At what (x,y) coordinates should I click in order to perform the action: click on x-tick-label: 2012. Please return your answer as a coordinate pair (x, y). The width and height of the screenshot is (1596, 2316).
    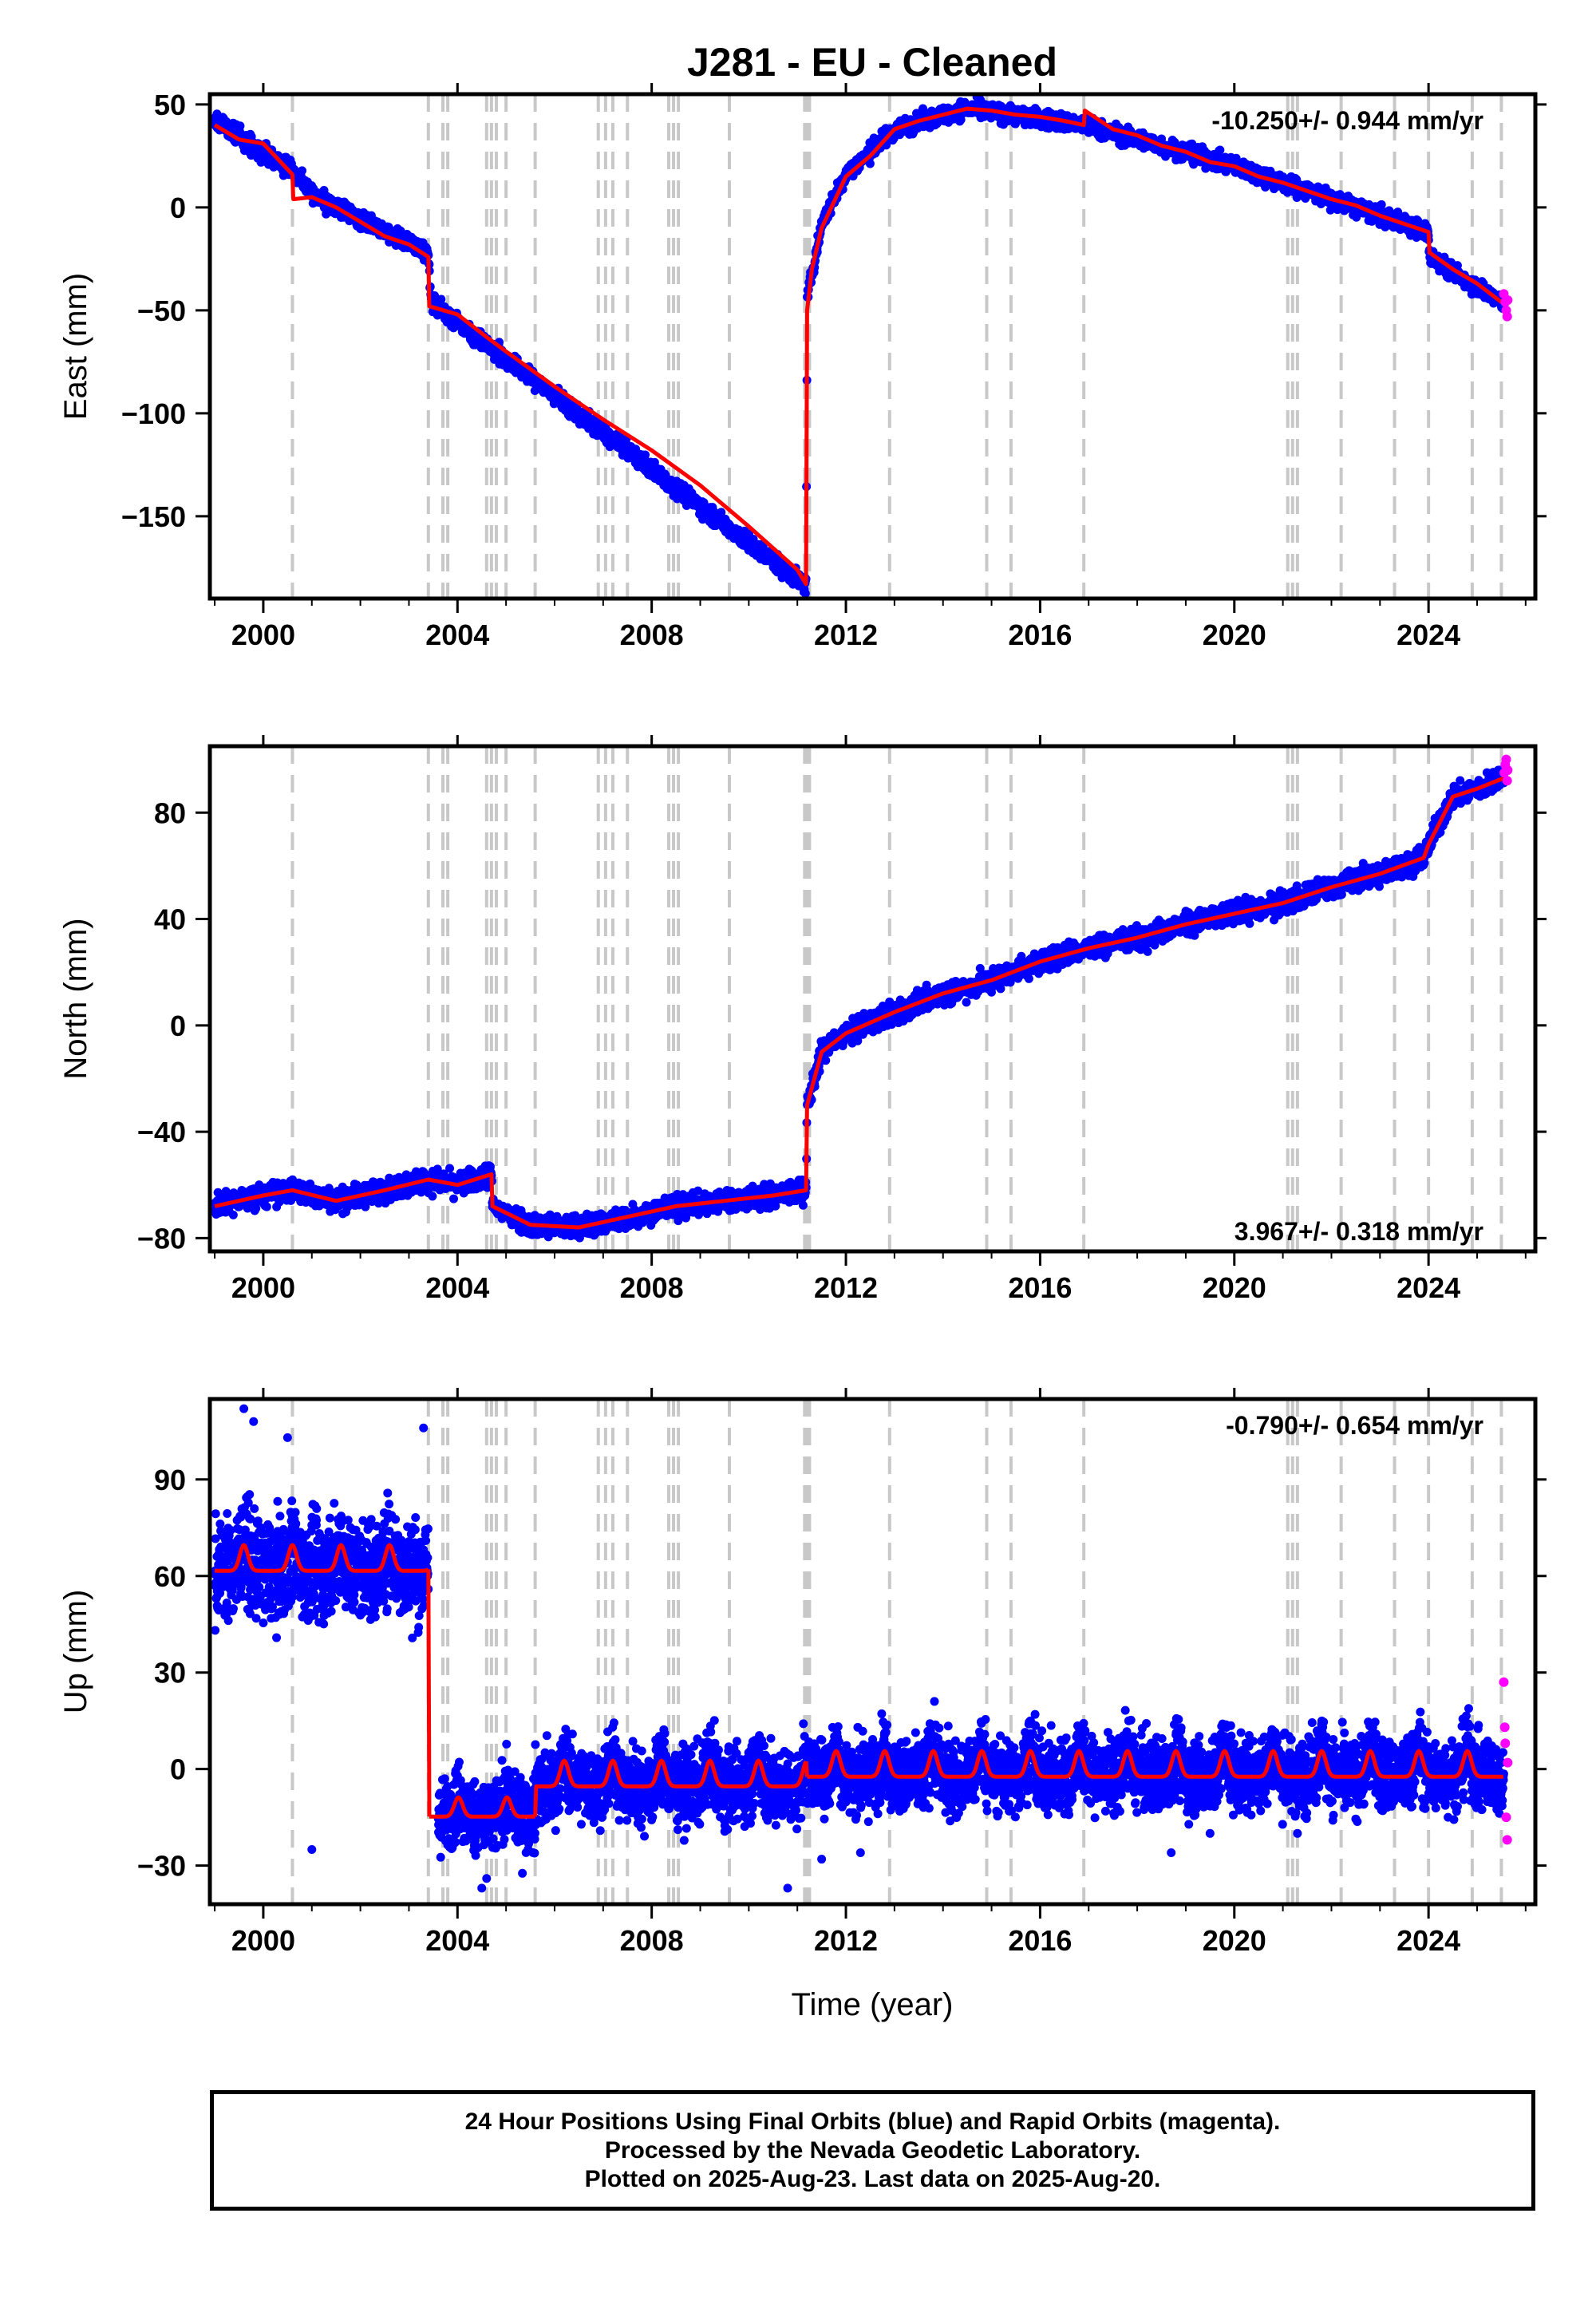
    Looking at the image, I should click on (846, 635).